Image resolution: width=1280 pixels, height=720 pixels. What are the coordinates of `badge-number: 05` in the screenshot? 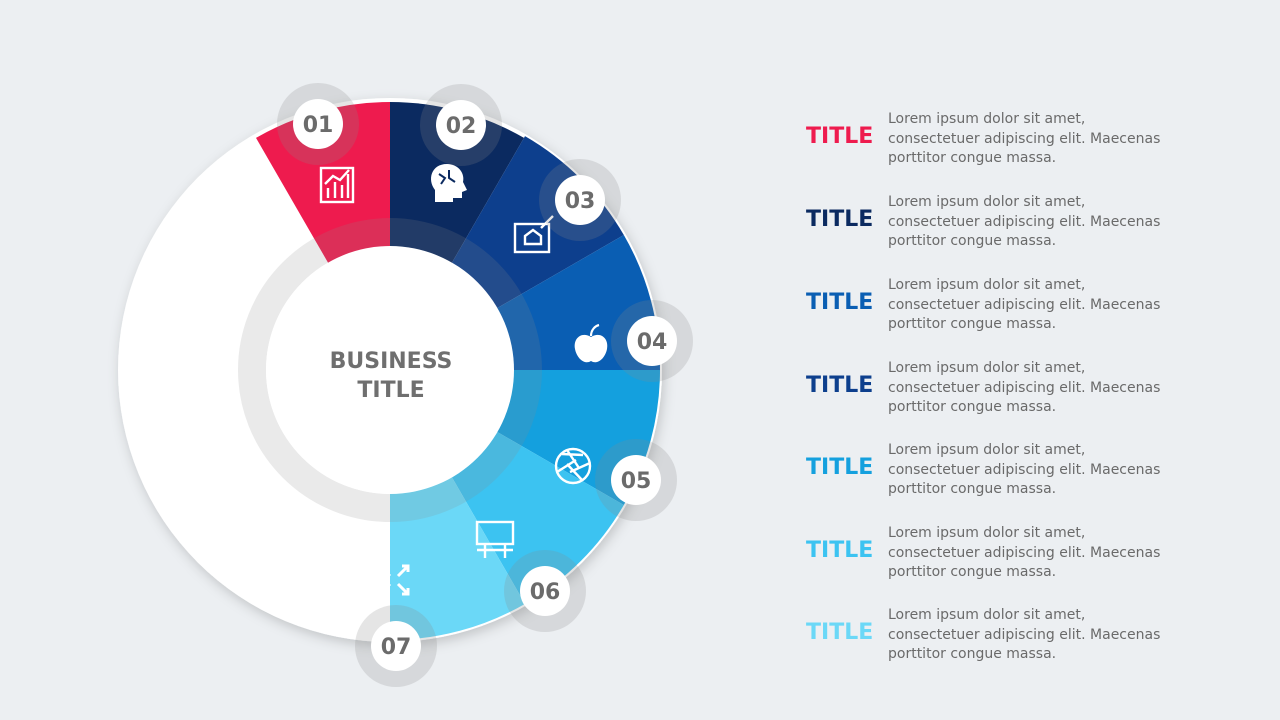 It's located at (636, 481).